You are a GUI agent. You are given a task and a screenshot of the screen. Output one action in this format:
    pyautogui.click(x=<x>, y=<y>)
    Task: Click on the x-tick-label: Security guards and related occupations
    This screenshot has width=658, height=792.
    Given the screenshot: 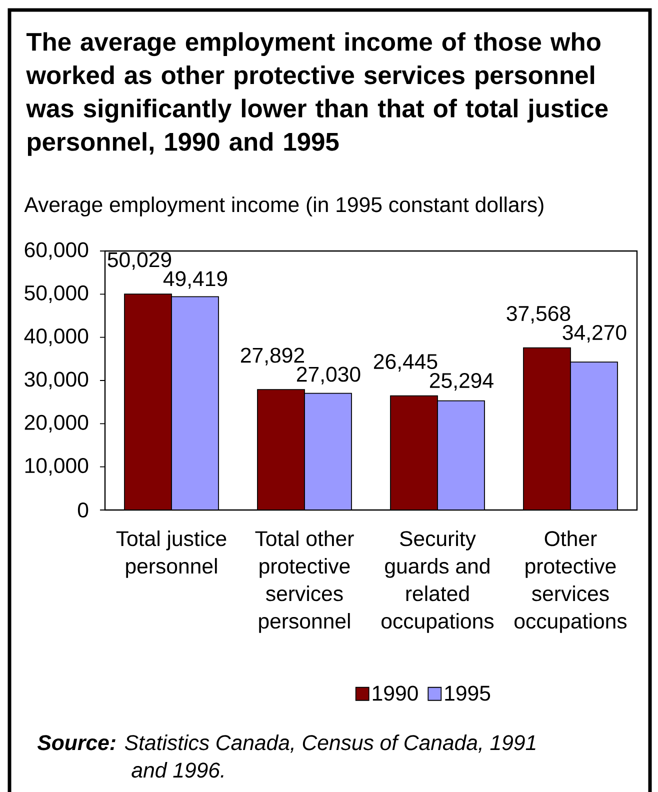 What is the action you would take?
    pyautogui.click(x=438, y=581)
    